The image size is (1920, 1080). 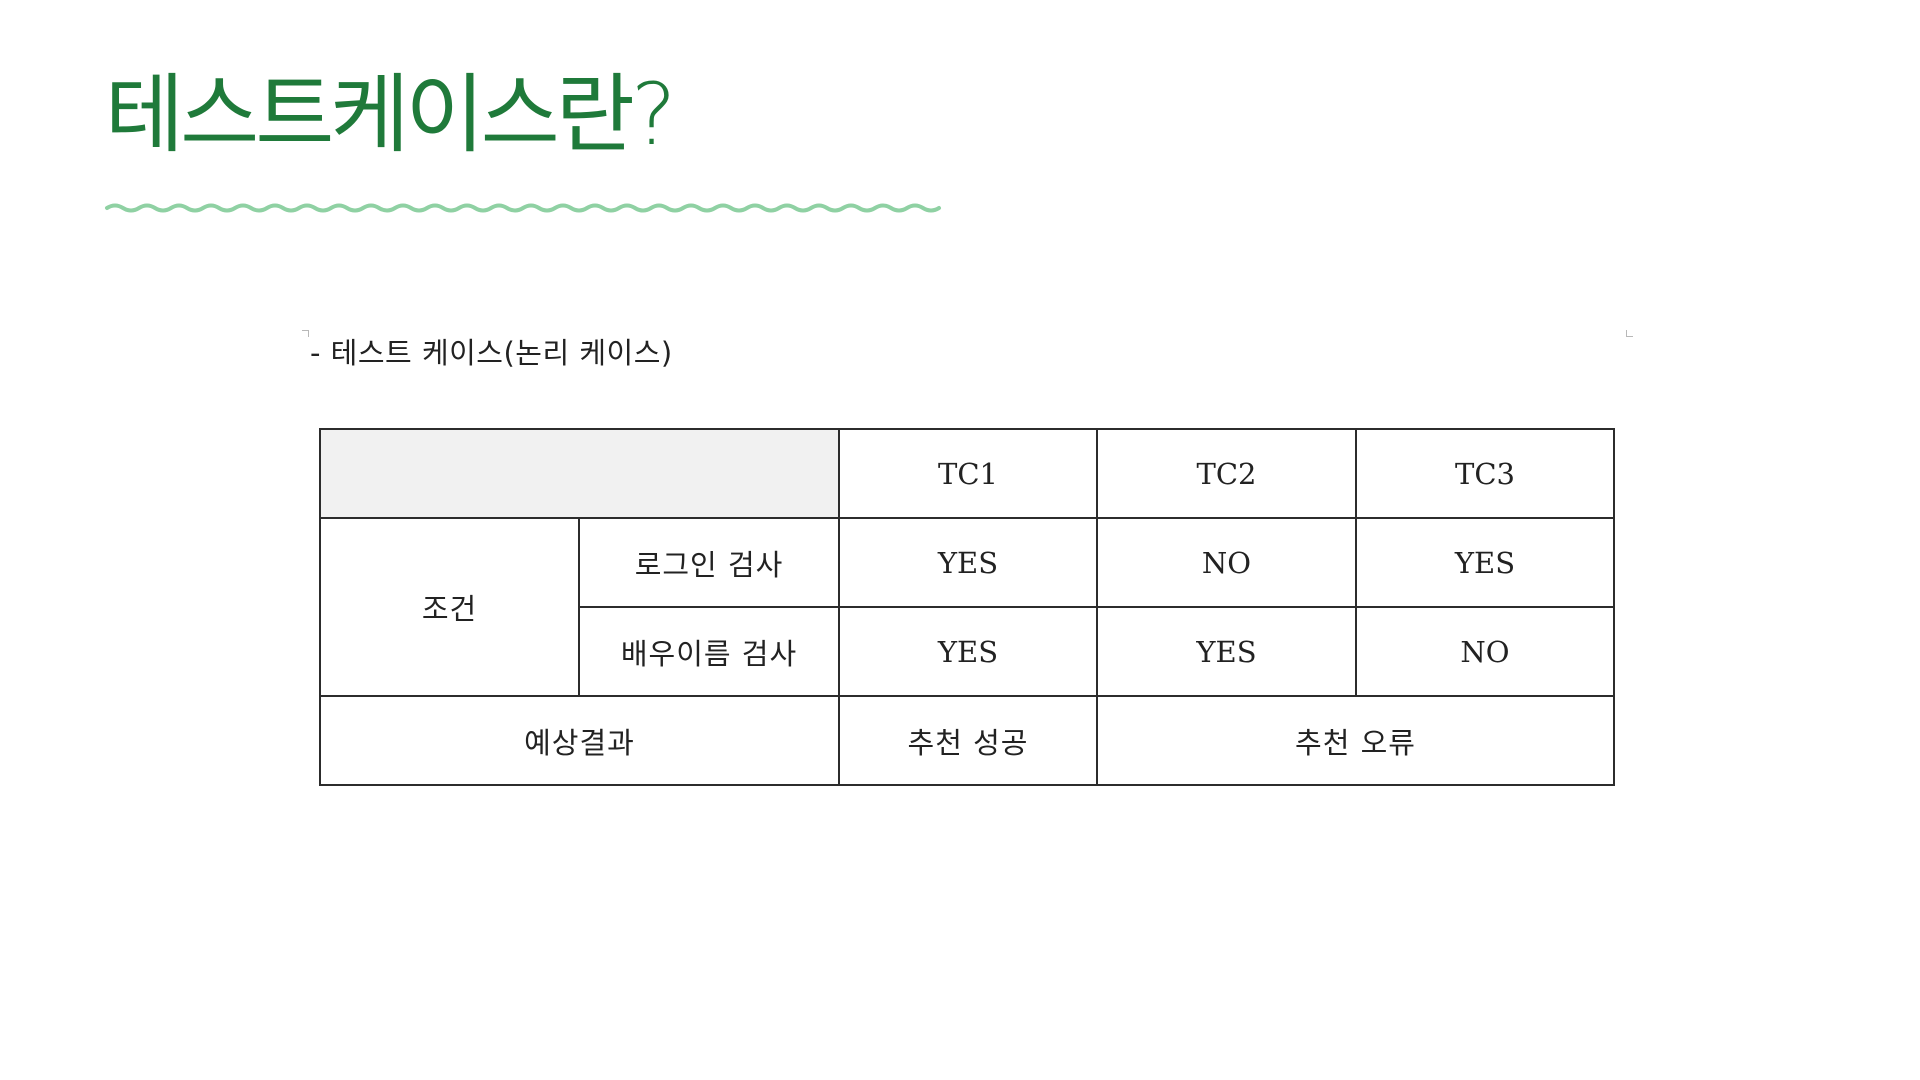 I want to click on document-corner-mark-right, so click(x=1629, y=333).